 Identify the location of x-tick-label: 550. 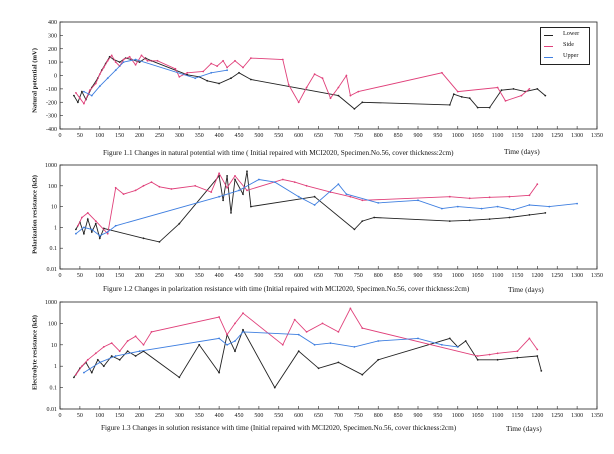
(278, 276).